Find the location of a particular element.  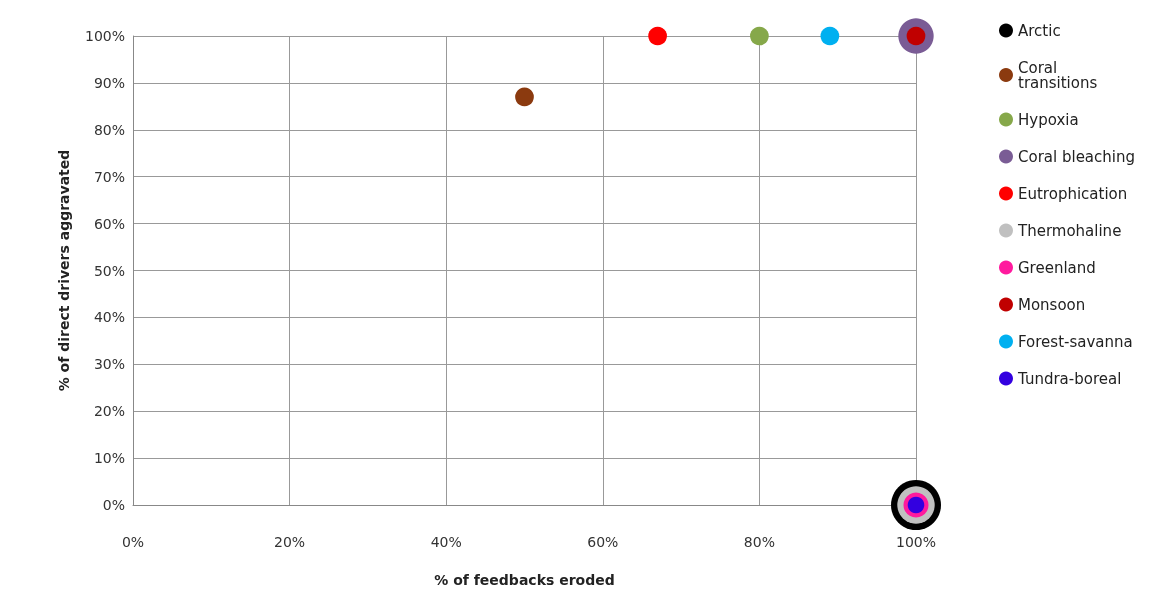

legend-label: Tundra-boreal is located at coordinates (1069, 378).